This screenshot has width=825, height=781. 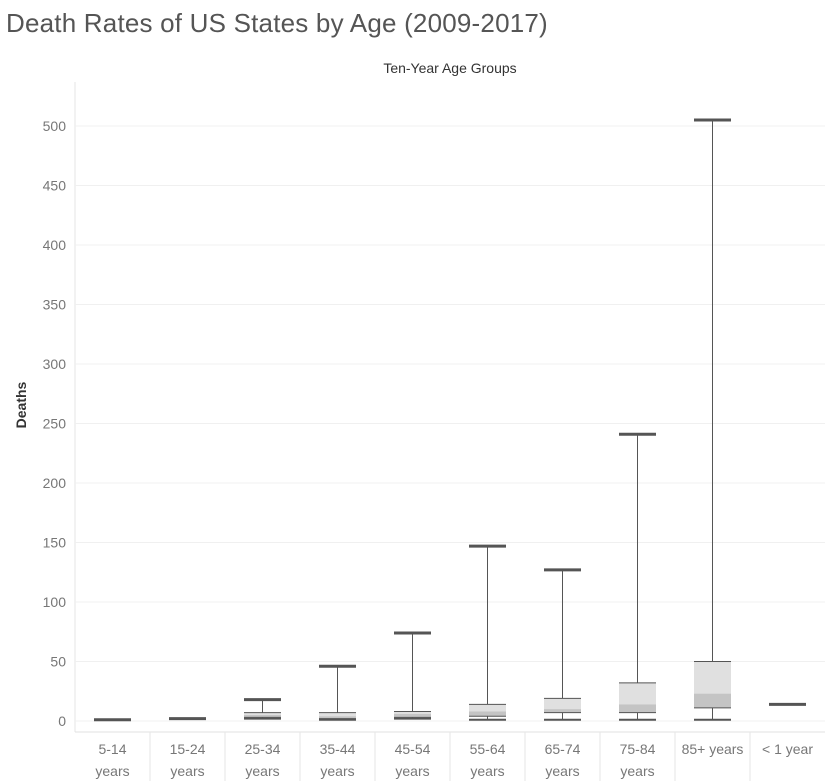 What do you see at coordinates (55, 305) in the screenshot?
I see `y-tick-label: 350` at bounding box center [55, 305].